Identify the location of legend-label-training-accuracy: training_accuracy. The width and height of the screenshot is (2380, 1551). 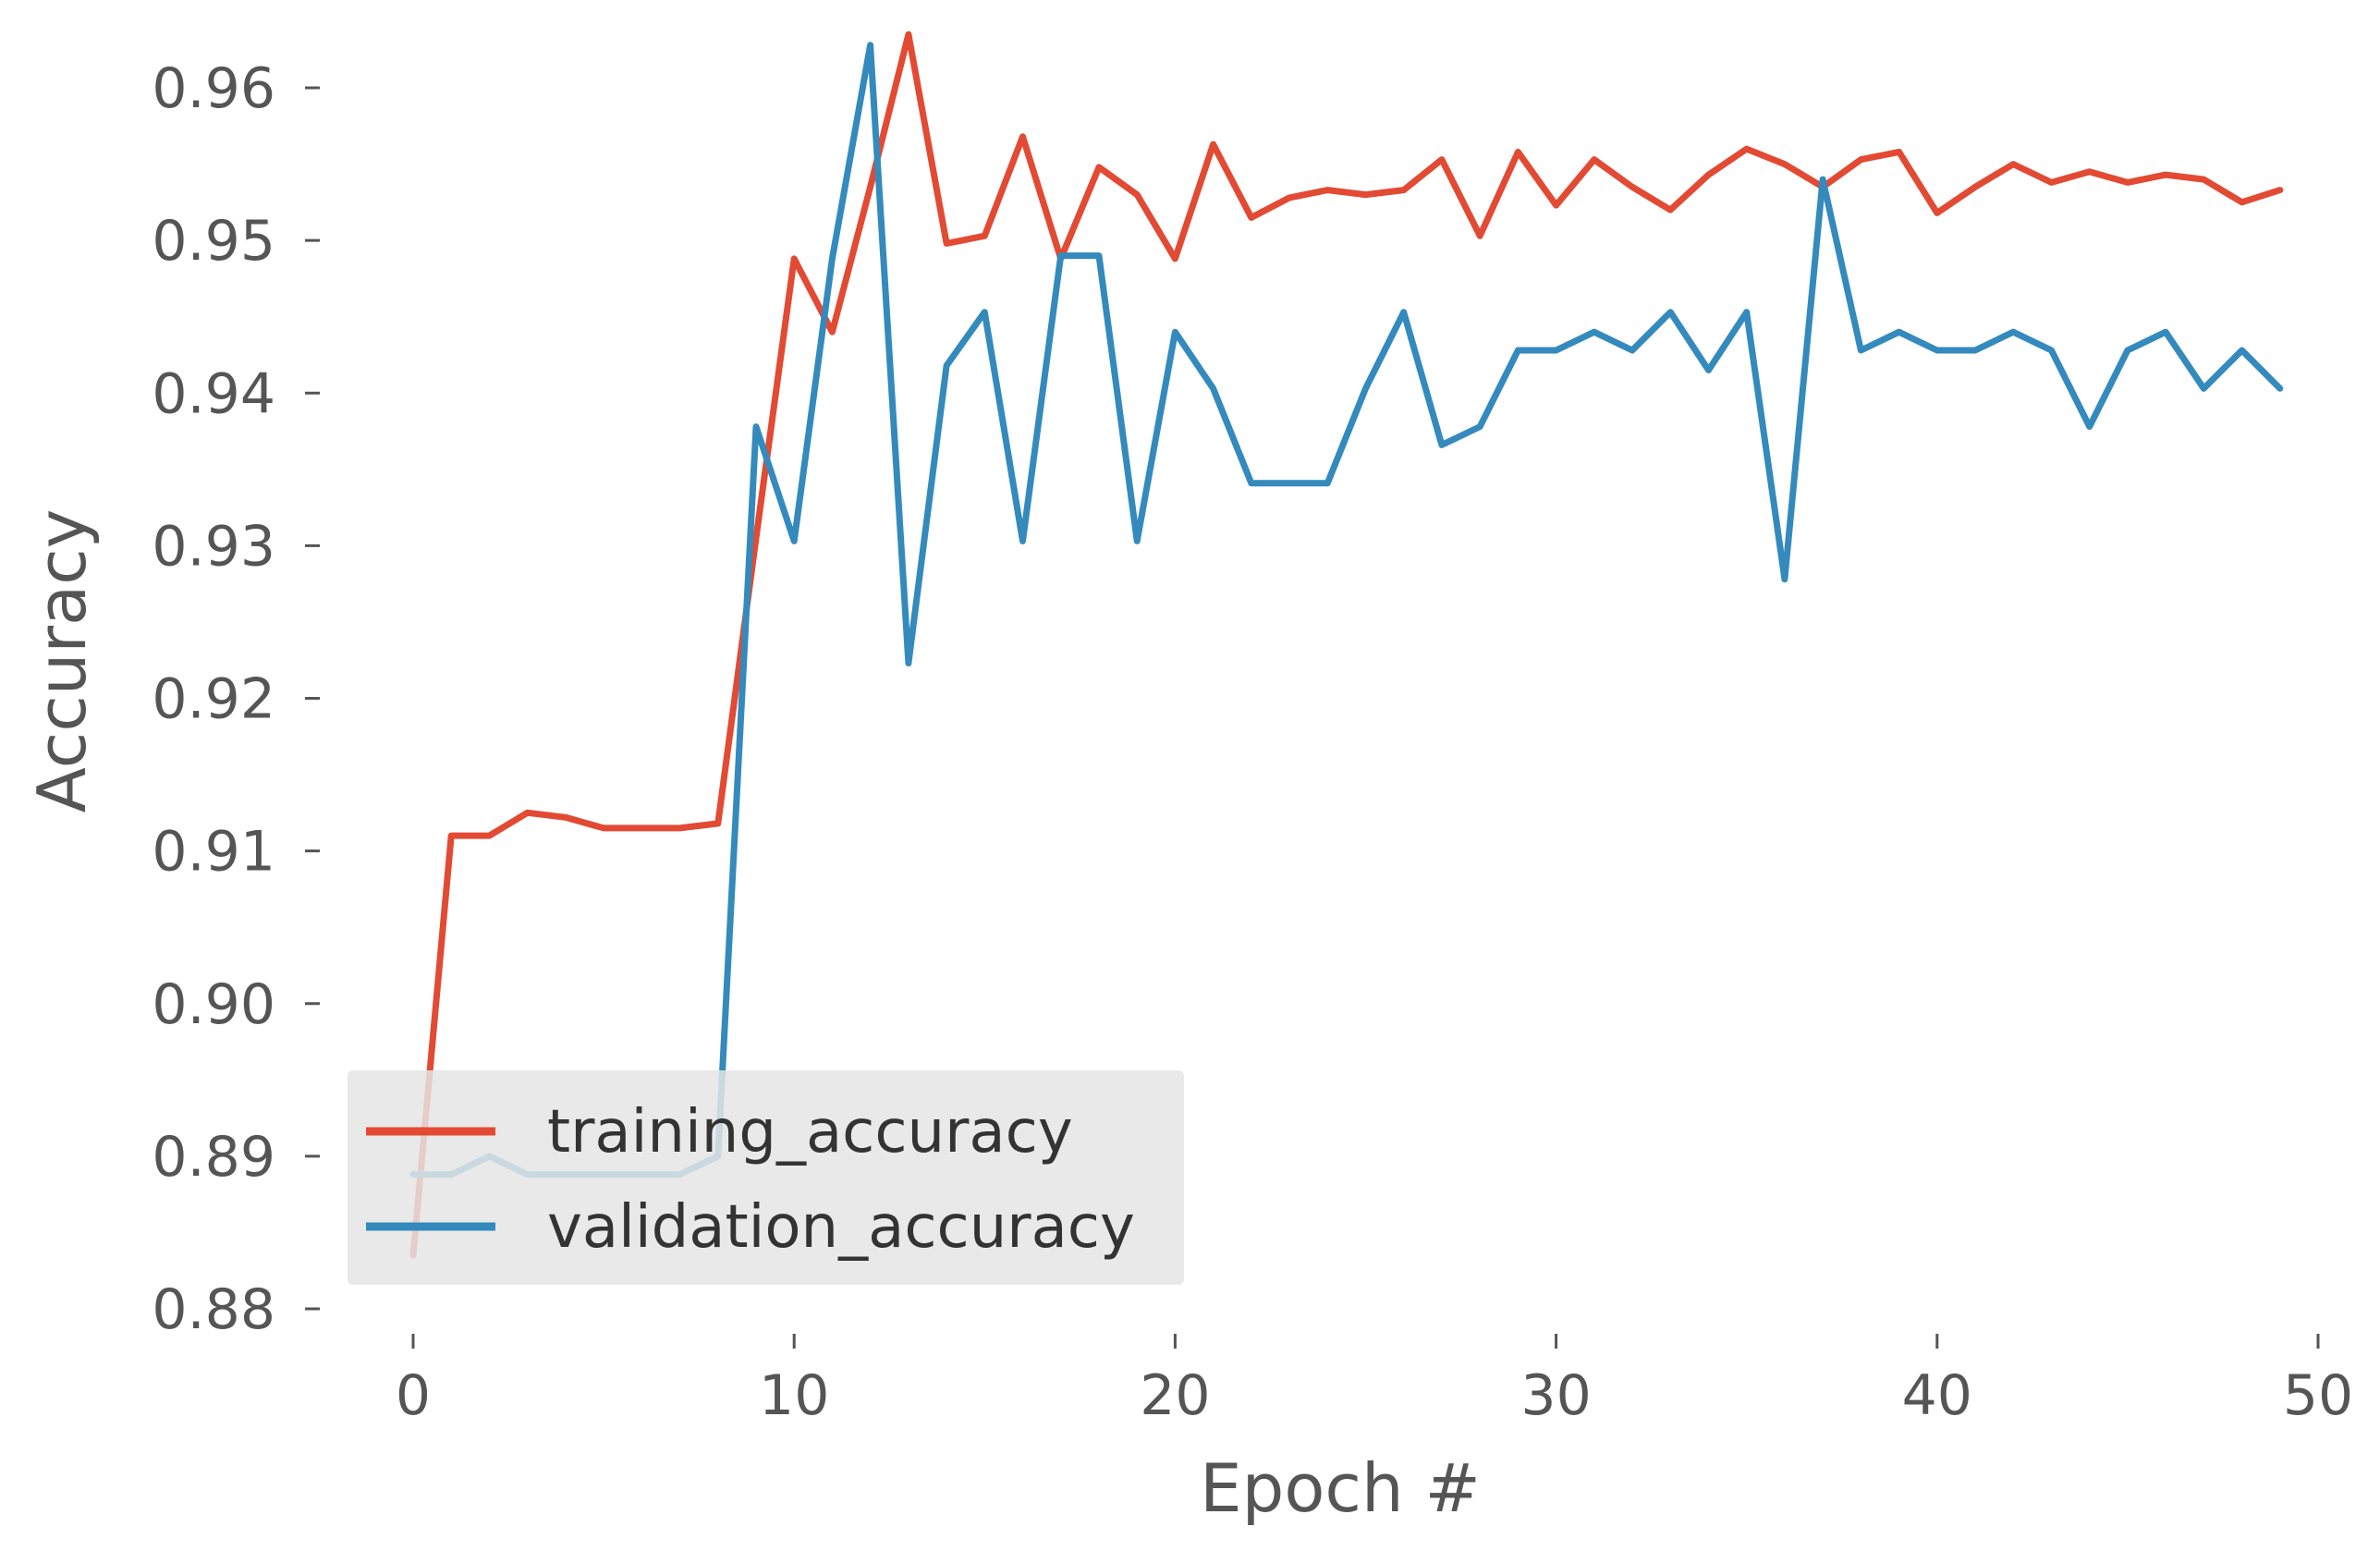
(810, 1132).